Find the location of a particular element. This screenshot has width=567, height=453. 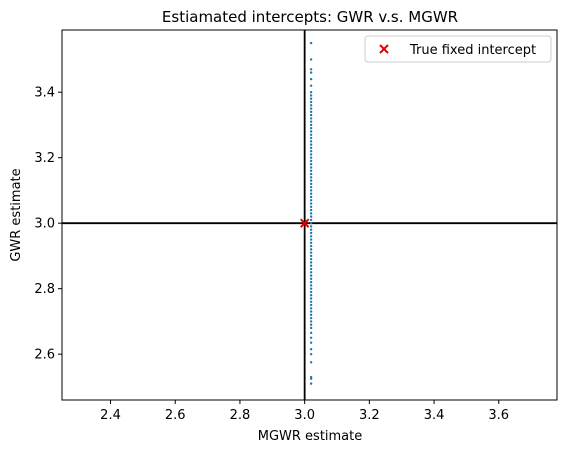

y-tick-label: 3.2 is located at coordinates (44, 158).